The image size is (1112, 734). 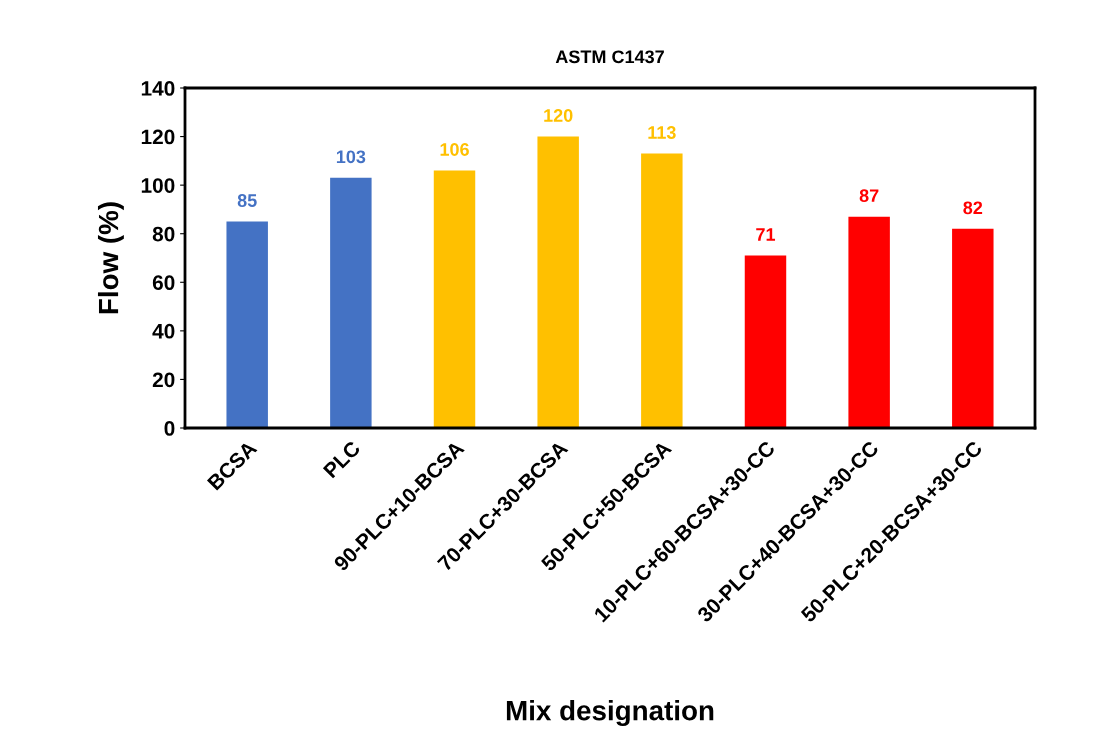 What do you see at coordinates (247, 200) in the screenshot?
I see `data-label: 85` at bounding box center [247, 200].